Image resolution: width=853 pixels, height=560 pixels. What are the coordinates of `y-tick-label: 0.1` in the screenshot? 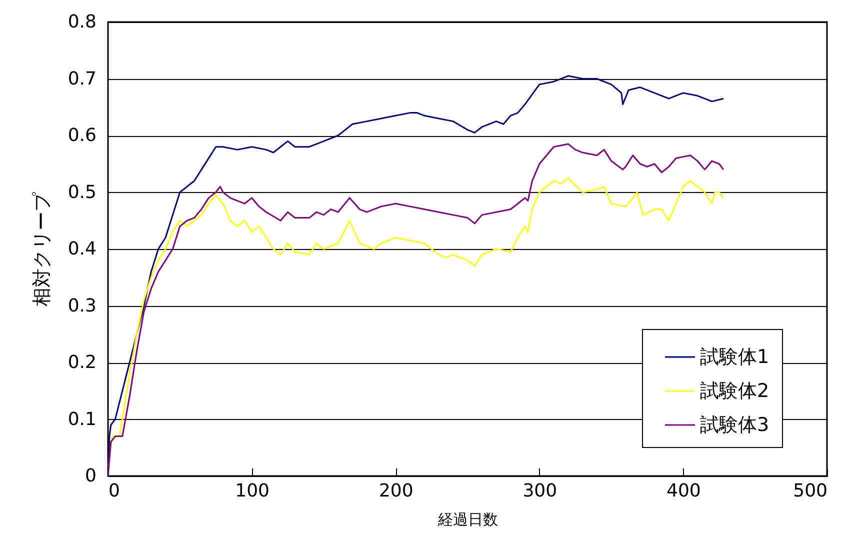 It's located at (82, 419).